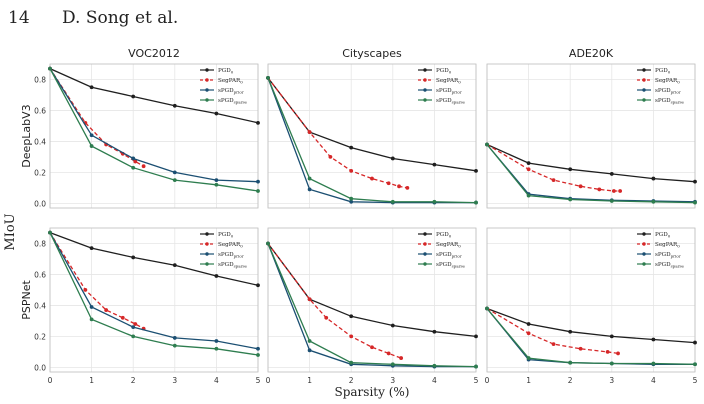 The image size is (704, 404). What do you see at coordinates (451, 265) in the screenshot?
I see `legend-label-spgd_latent: sPGDsparse` at bounding box center [451, 265].